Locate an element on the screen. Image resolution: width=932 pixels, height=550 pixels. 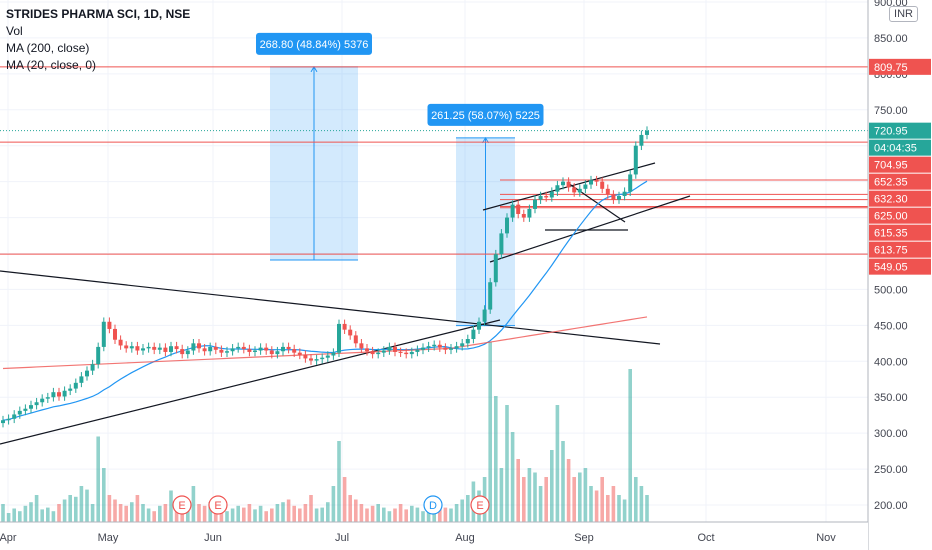
event-marker-label: D is located at coordinates (433, 506).